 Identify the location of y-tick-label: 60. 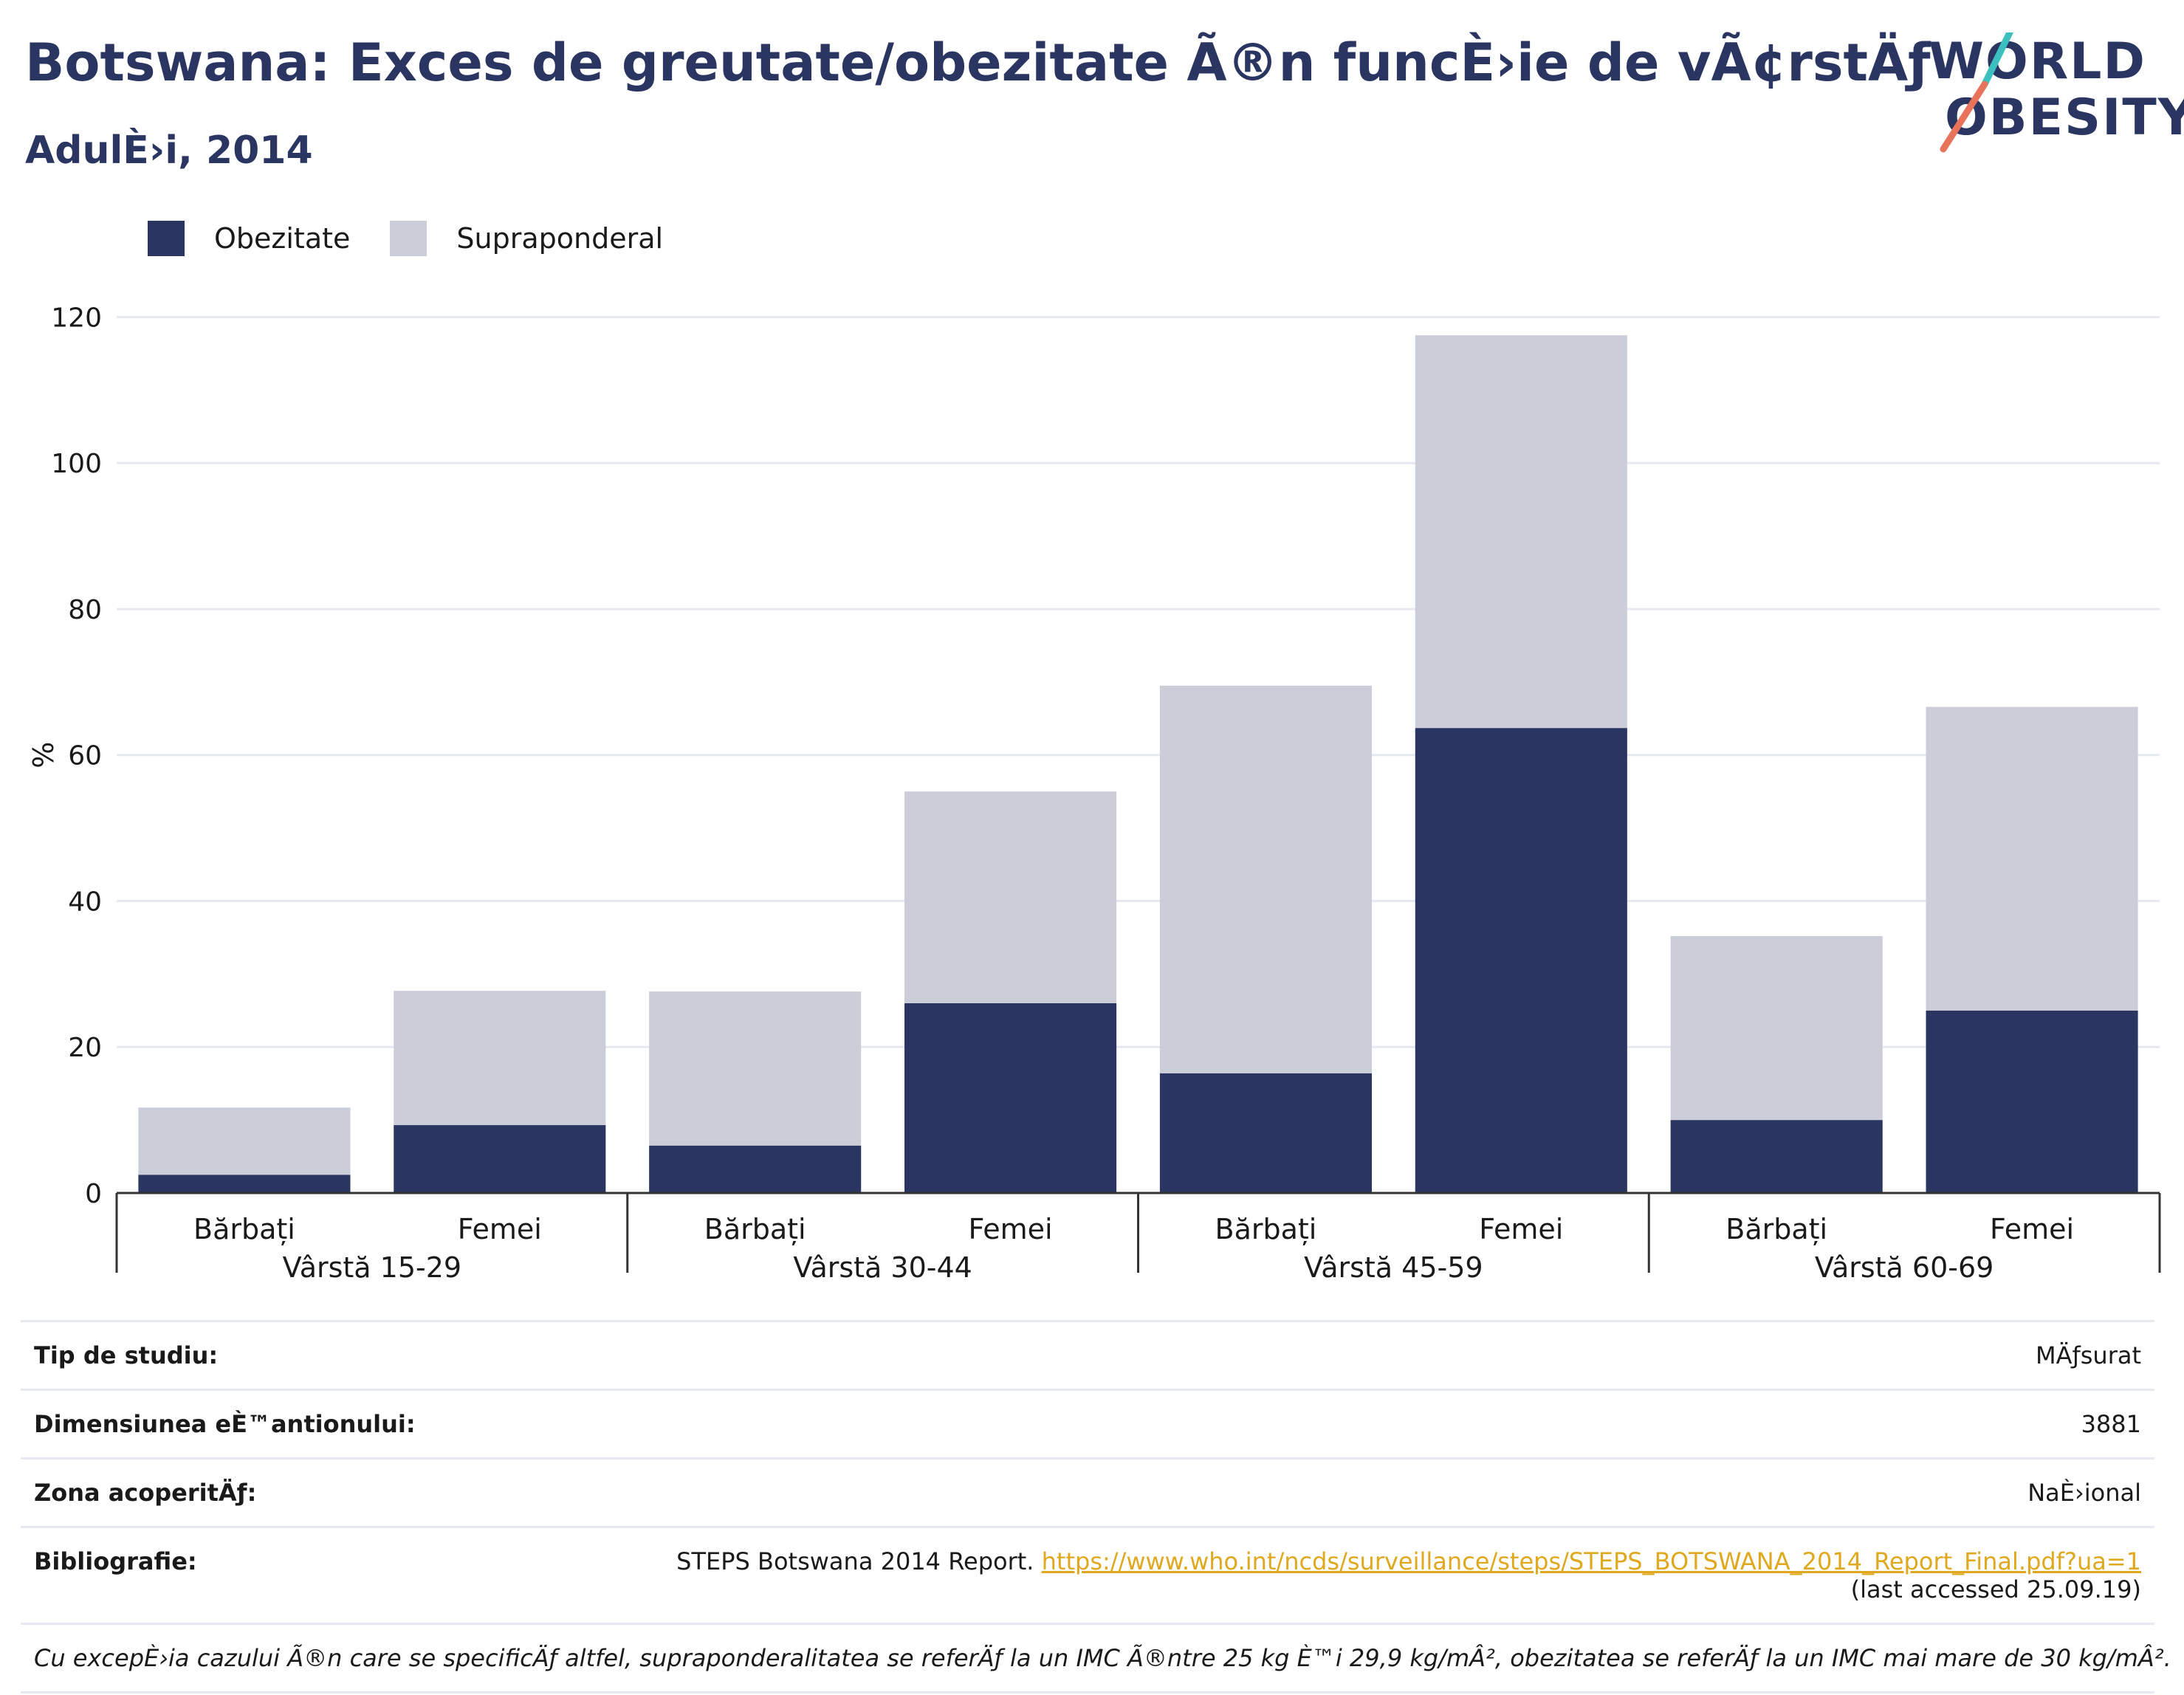
(85, 756).